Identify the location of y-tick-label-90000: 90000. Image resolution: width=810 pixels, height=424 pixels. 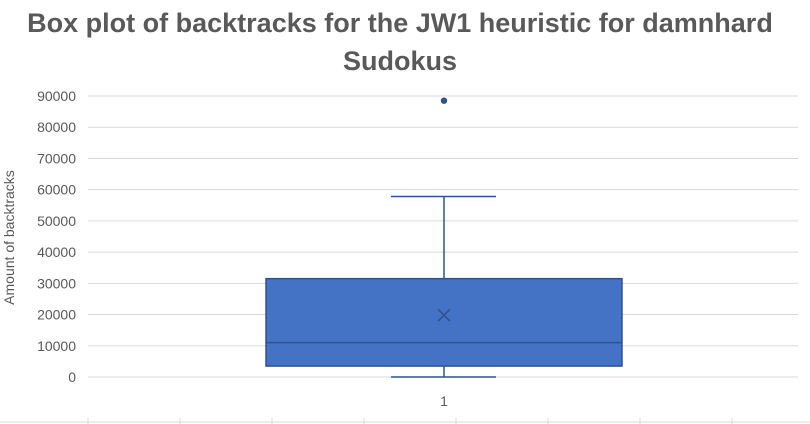
(56, 96).